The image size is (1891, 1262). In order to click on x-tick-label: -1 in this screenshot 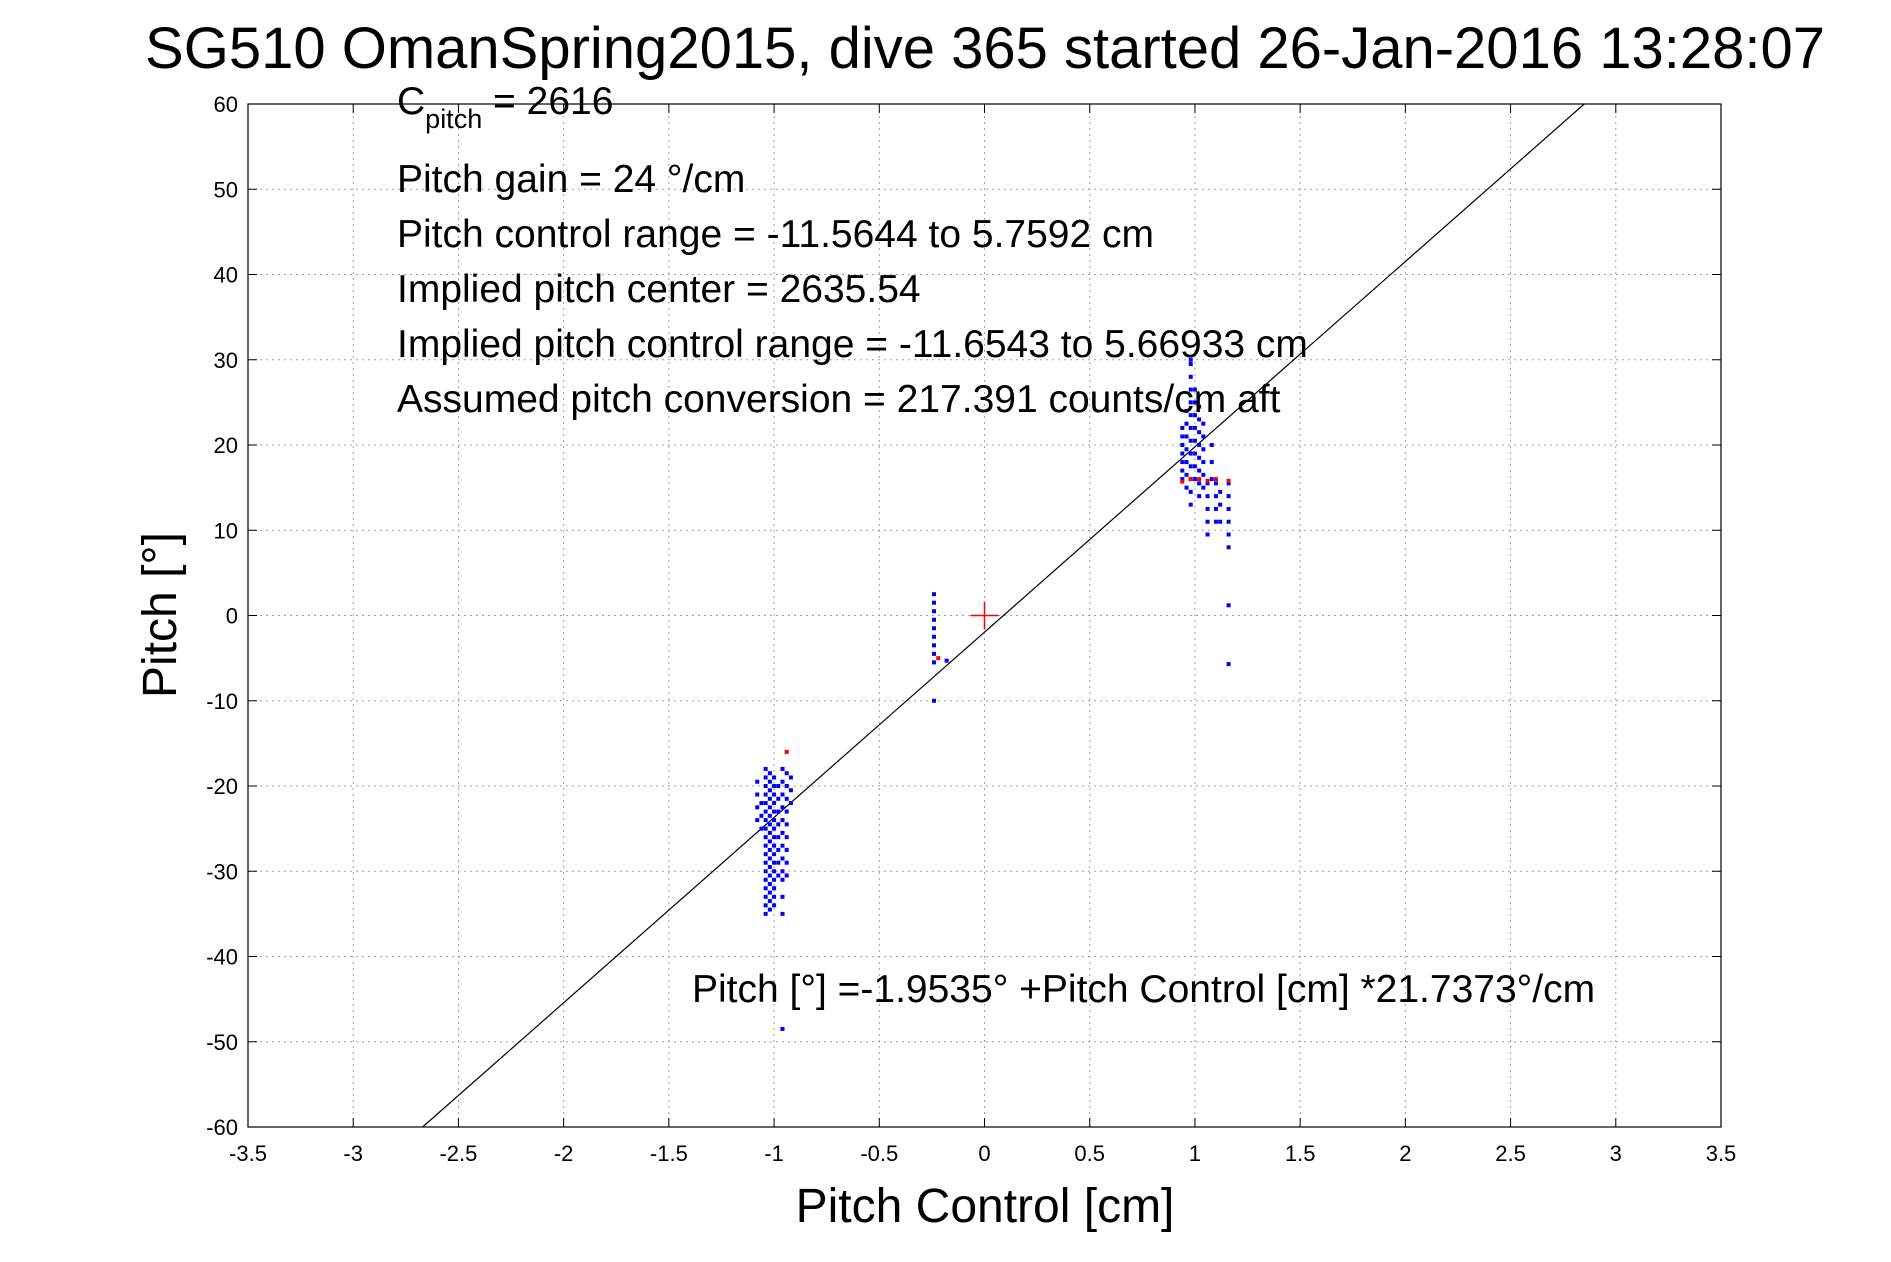, I will do `click(774, 1153)`.